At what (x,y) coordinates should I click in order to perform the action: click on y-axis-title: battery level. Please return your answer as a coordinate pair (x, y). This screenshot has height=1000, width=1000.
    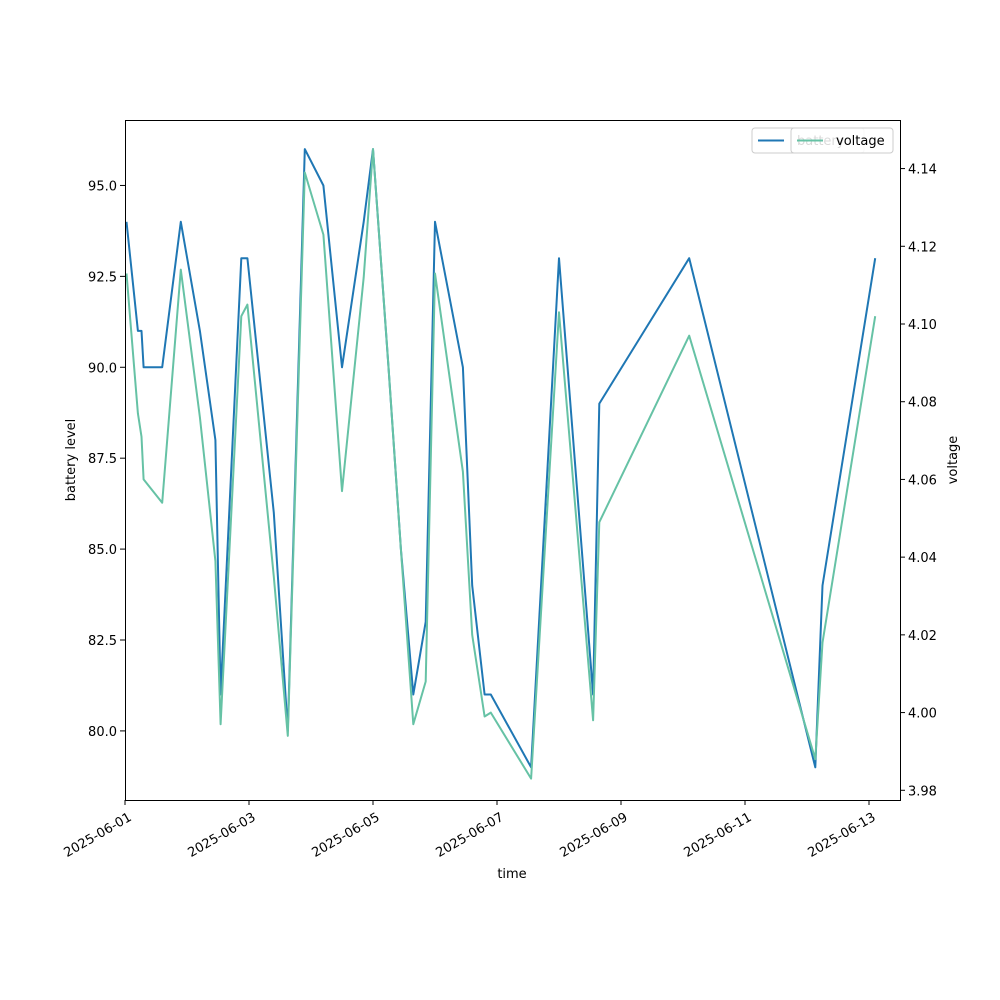
    Looking at the image, I should click on (71, 460).